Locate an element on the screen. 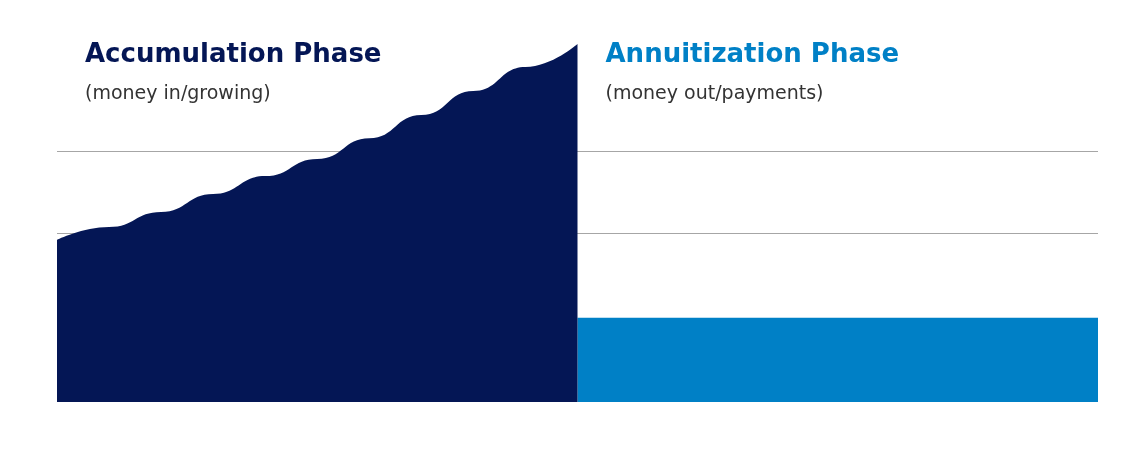 This screenshot has width=1122, height=453. annotation: (money out/payments) is located at coordinates (714, 91).